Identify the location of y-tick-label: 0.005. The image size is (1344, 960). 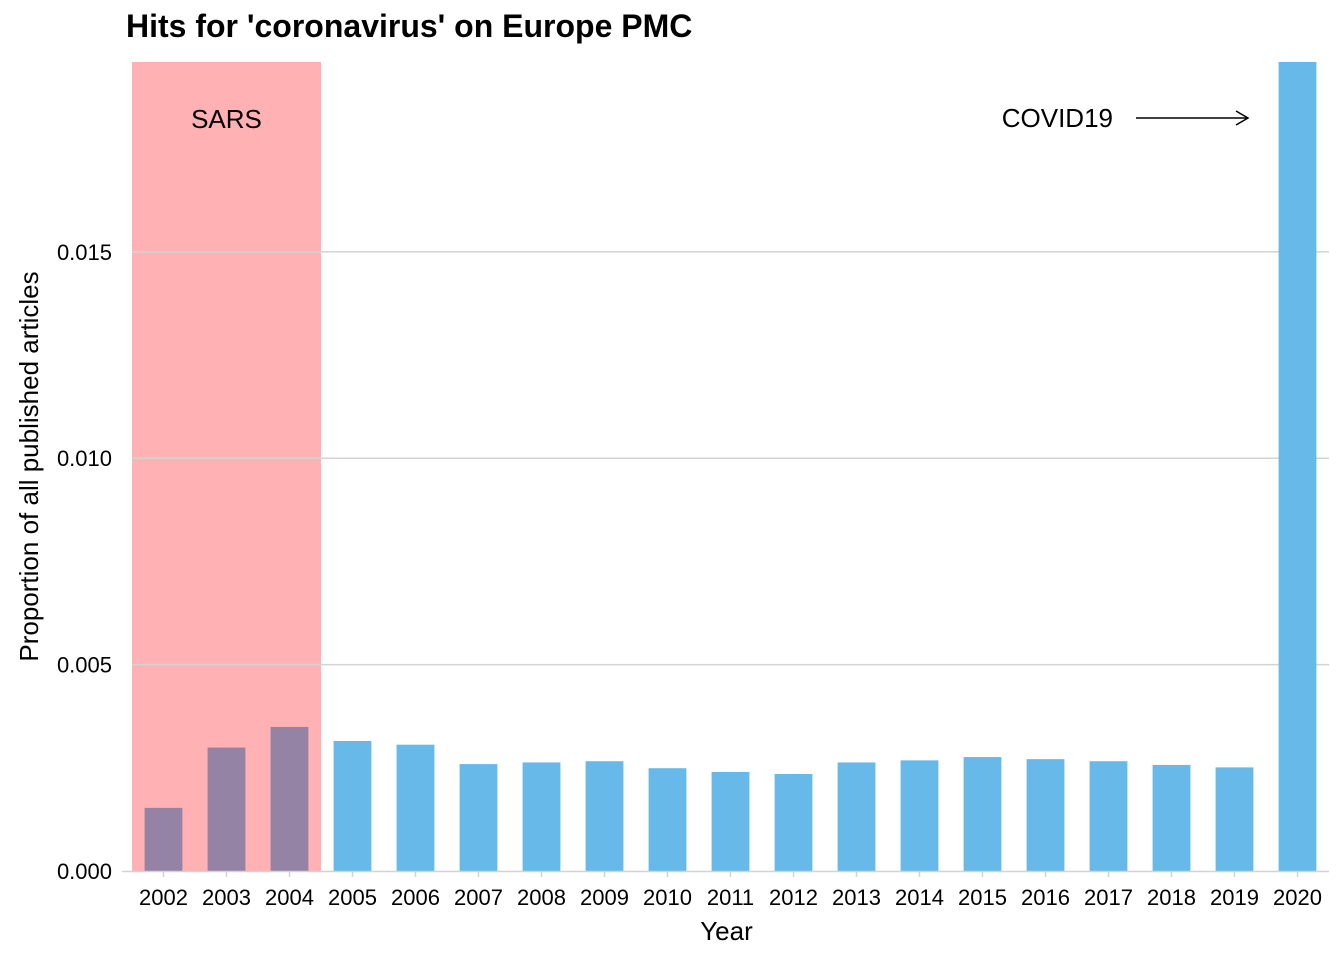
(84, 665).